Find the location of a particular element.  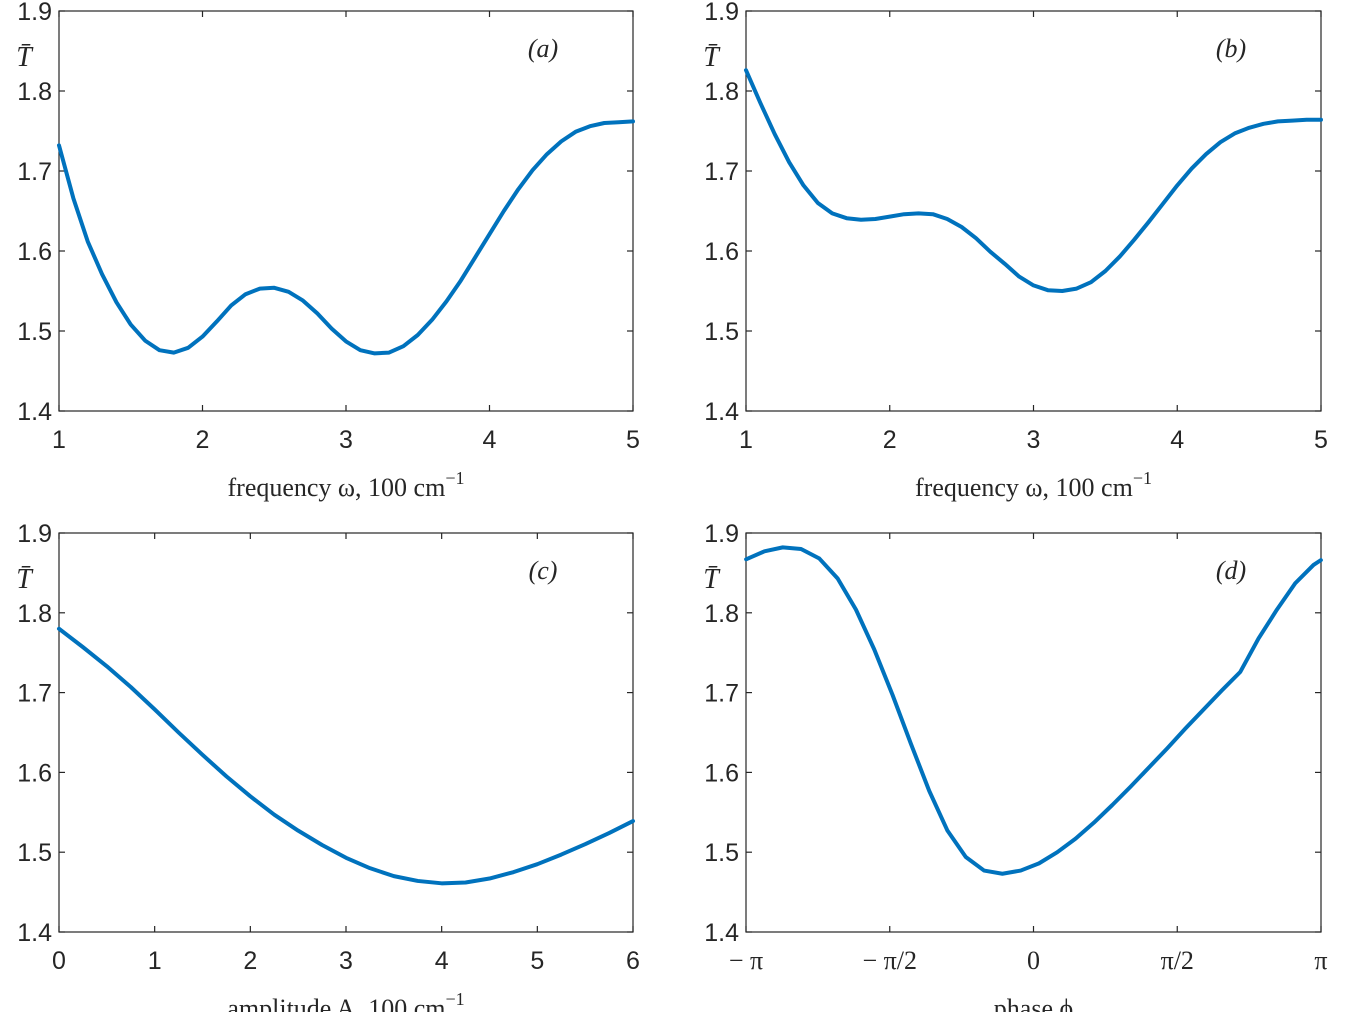

x-tick-label: − π/2 is located at coordinates (889, 960).